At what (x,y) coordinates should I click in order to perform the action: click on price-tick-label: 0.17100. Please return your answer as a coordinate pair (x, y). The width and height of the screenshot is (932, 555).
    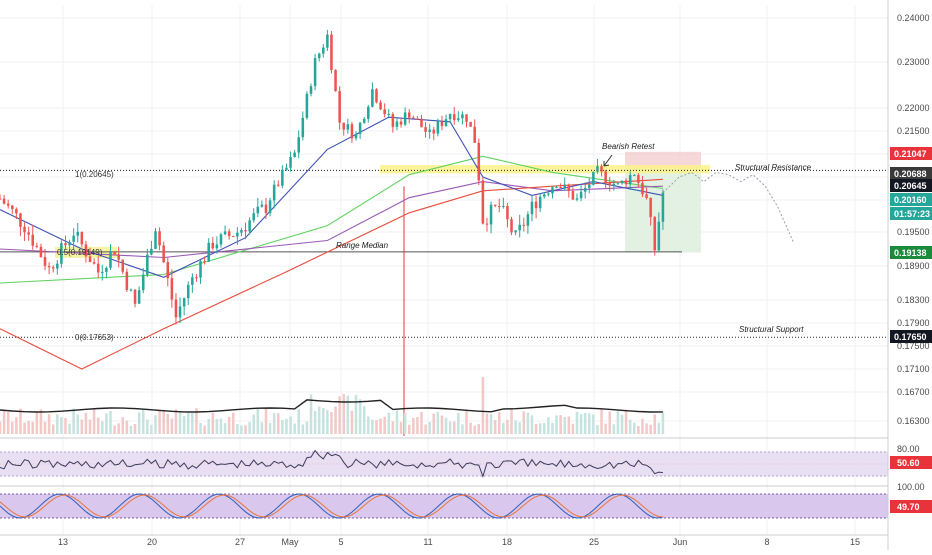
    Looking at the image, I should click on (913, 369).